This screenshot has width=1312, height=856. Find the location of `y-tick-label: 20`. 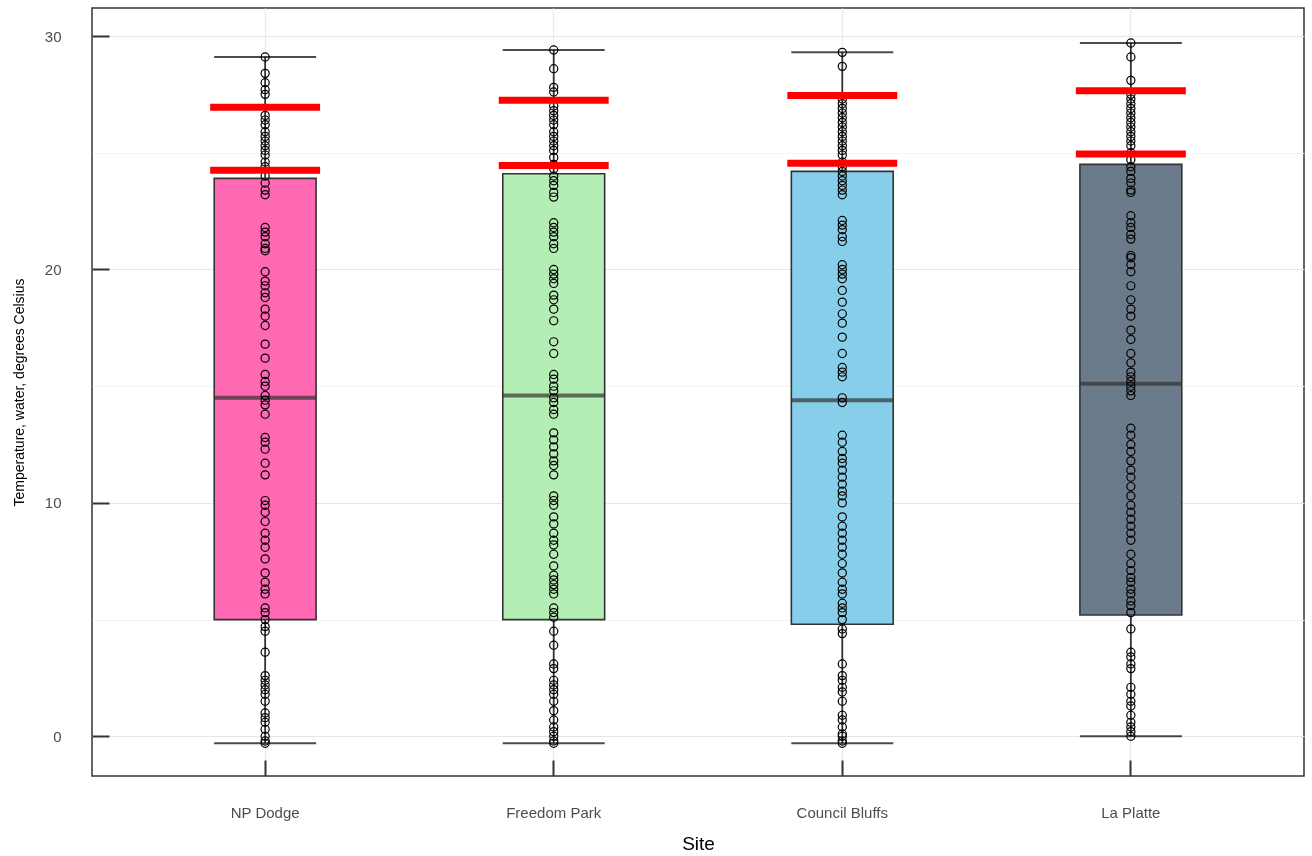

y-tick-label: 20 is located at coordinates (53, 269).